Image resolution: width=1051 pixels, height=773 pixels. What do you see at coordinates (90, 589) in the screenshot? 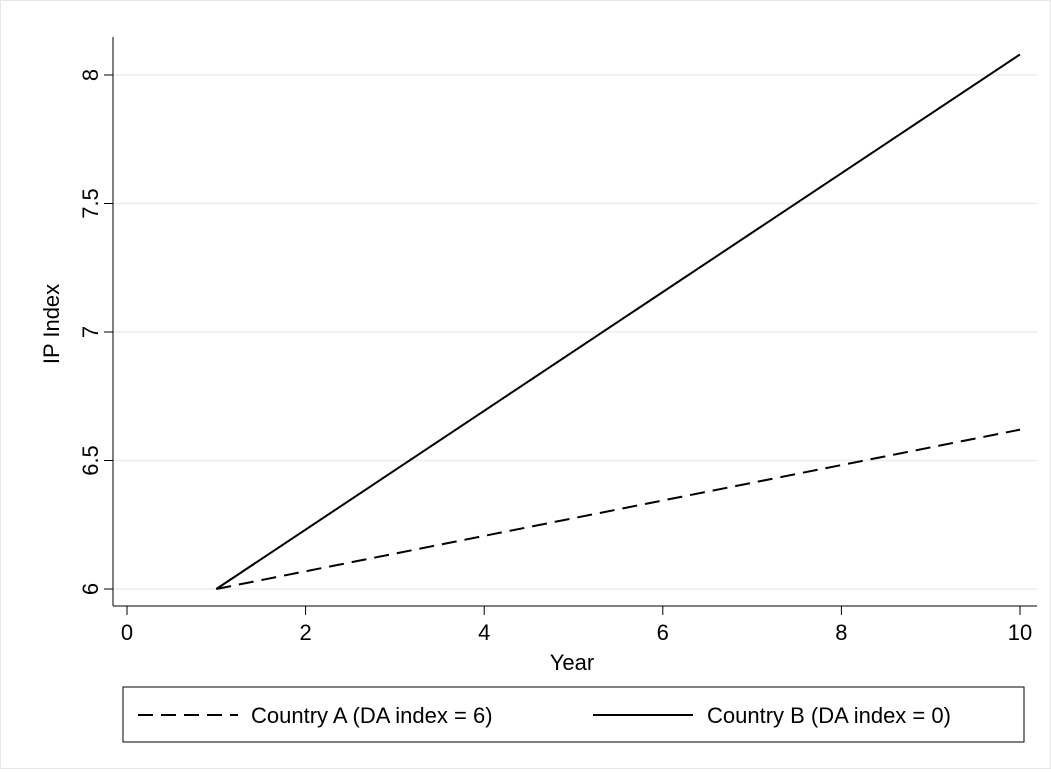
I see `y-tick-label: 6` at bounding box center [90, 589].